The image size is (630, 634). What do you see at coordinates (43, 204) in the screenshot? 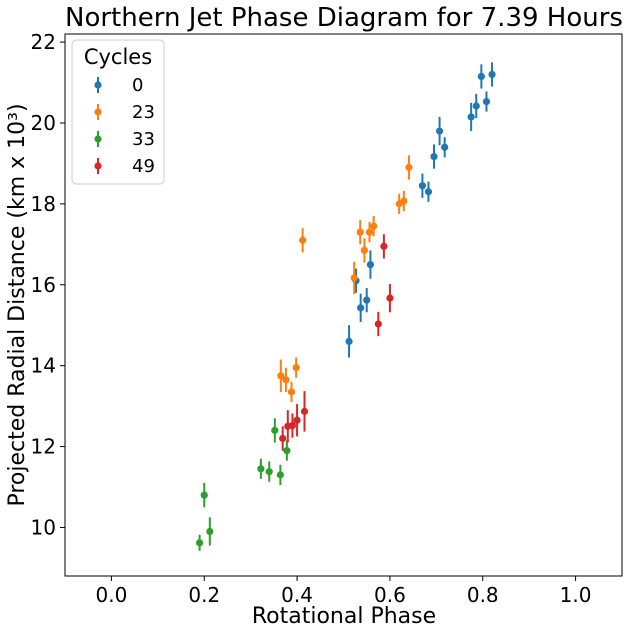
I see `y-tick-label: 18` at bounding box center [43, 204].